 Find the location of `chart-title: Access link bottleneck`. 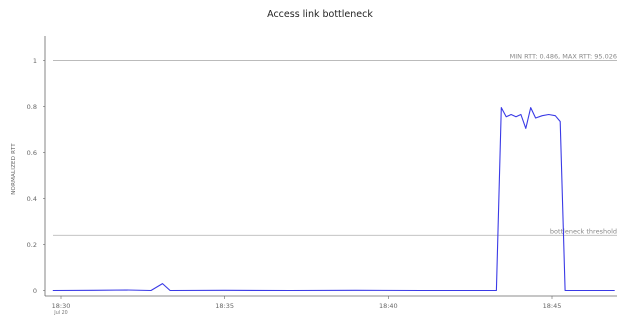

chart-title: Access link bottleneck is located at coordinates (320, 14).